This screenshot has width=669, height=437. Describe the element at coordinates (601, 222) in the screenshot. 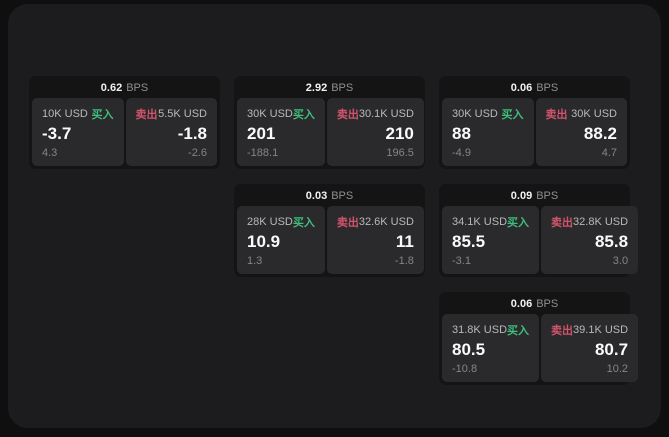

I see `sell-amount-label: 32.8K USD` at that location.